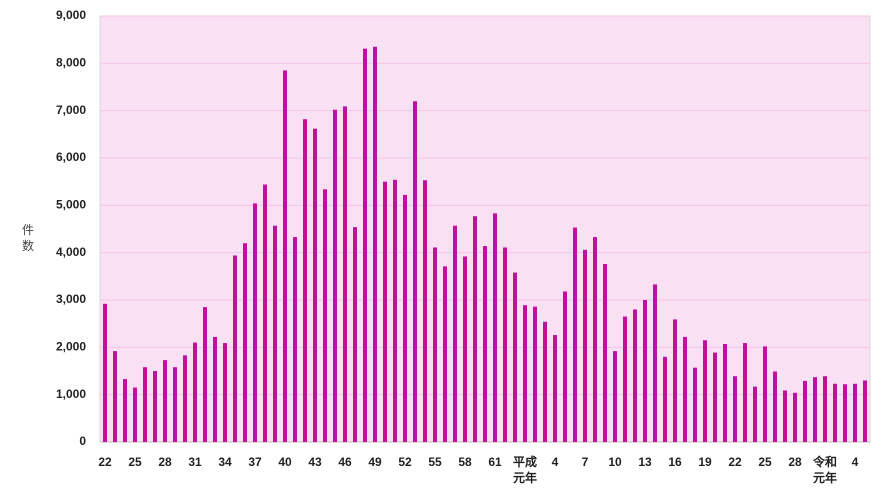 Image resolution: width=890 pixels, height=494 pixels. I want to click on y-tick-label: 4,000, so click(71, 252).